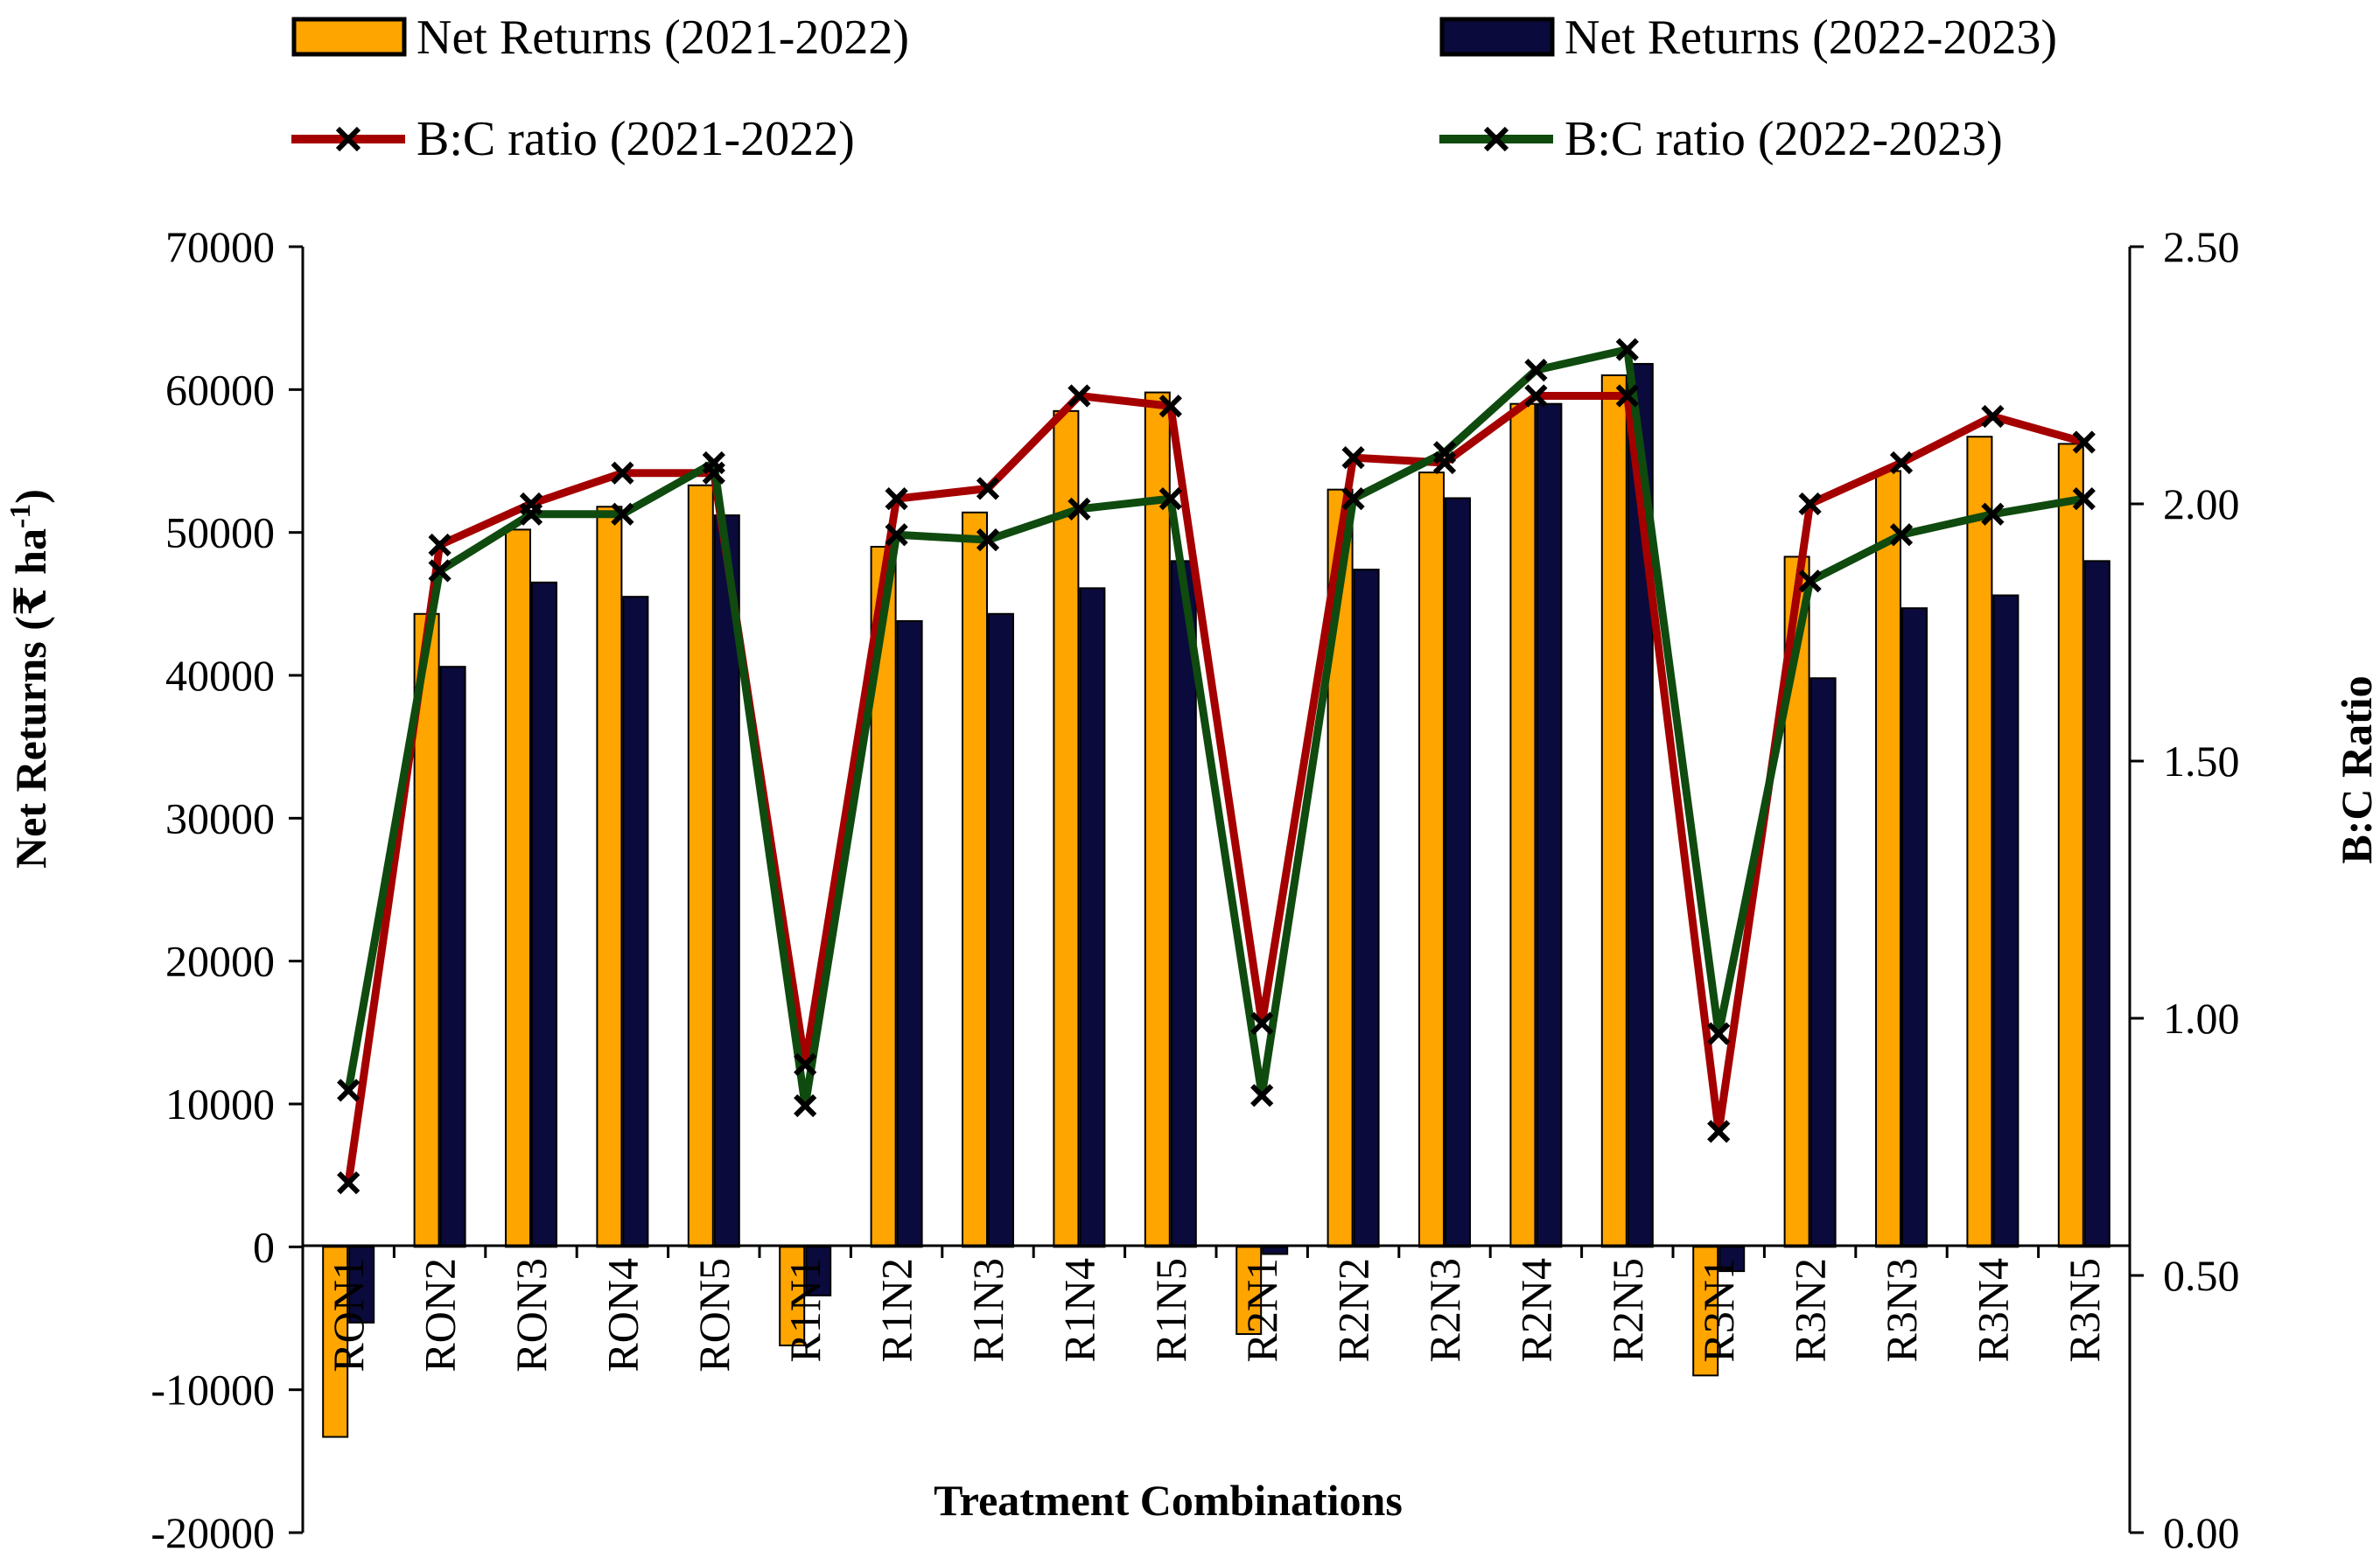 This screenshot has height=1565, width=2380. I want to click on bar-series1-ron5, so click(700, 866).